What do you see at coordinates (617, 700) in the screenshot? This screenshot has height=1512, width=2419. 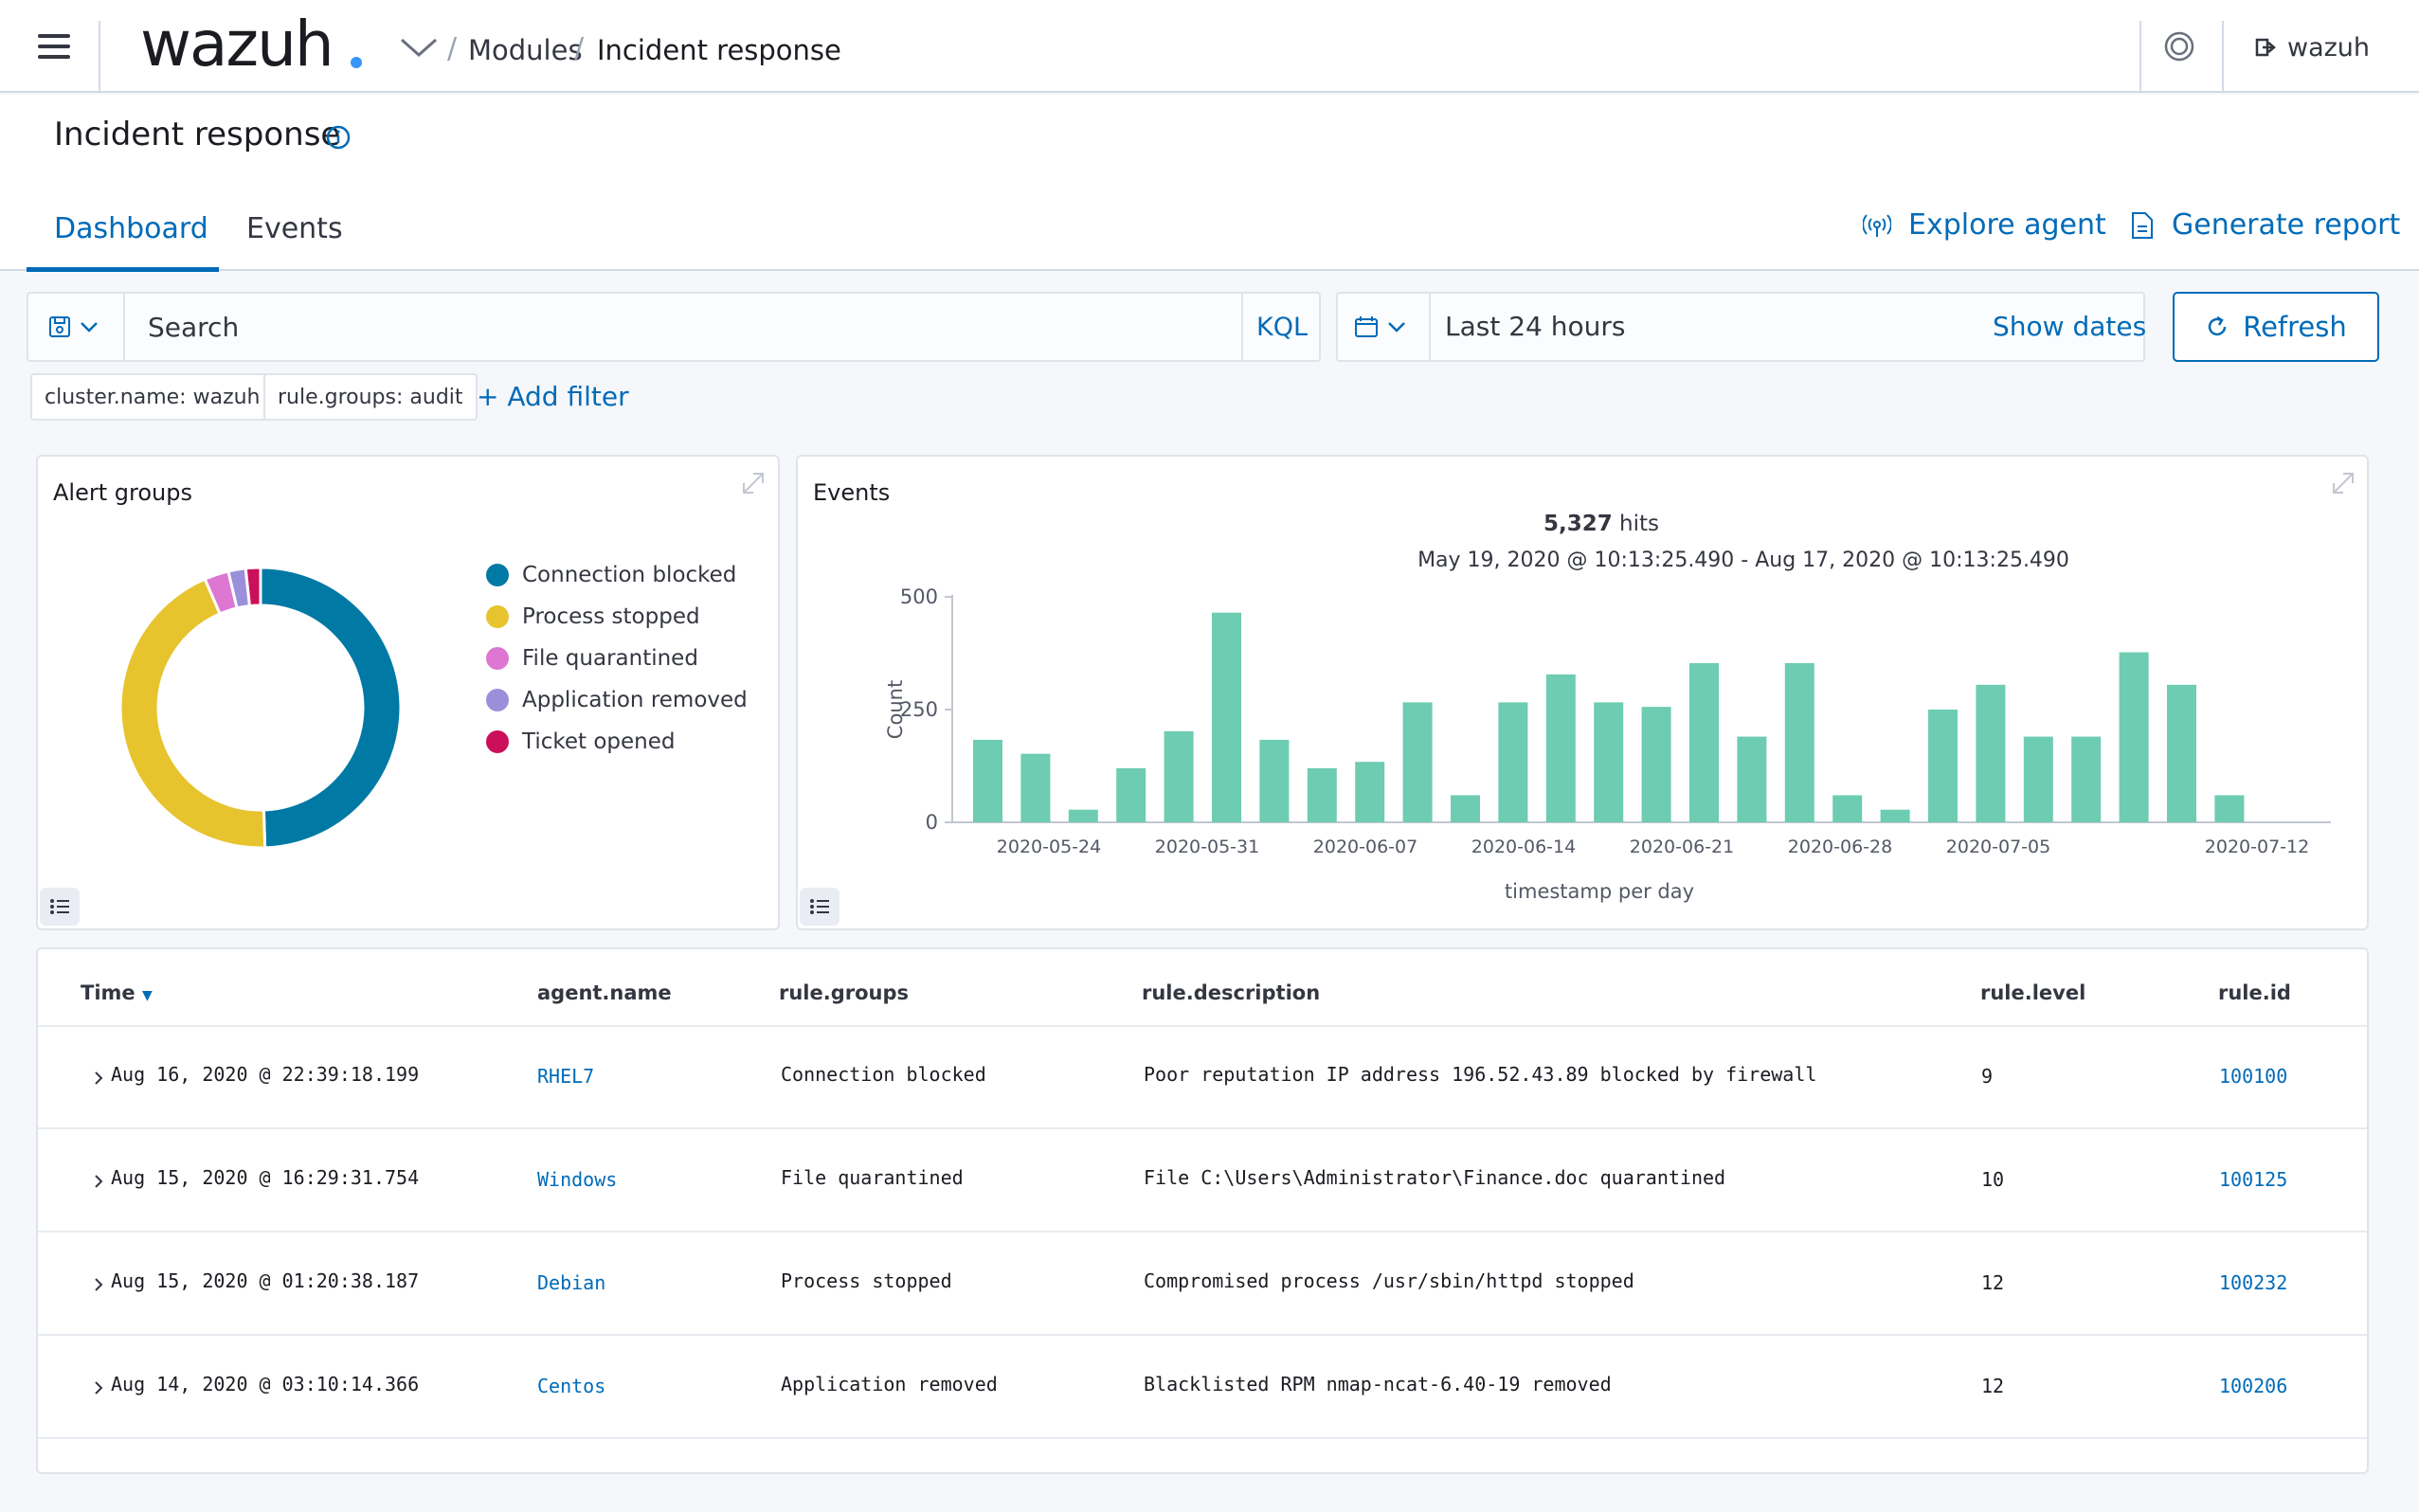 I see `legend-application-removed: Application removed` at bounding box center [617, 700].